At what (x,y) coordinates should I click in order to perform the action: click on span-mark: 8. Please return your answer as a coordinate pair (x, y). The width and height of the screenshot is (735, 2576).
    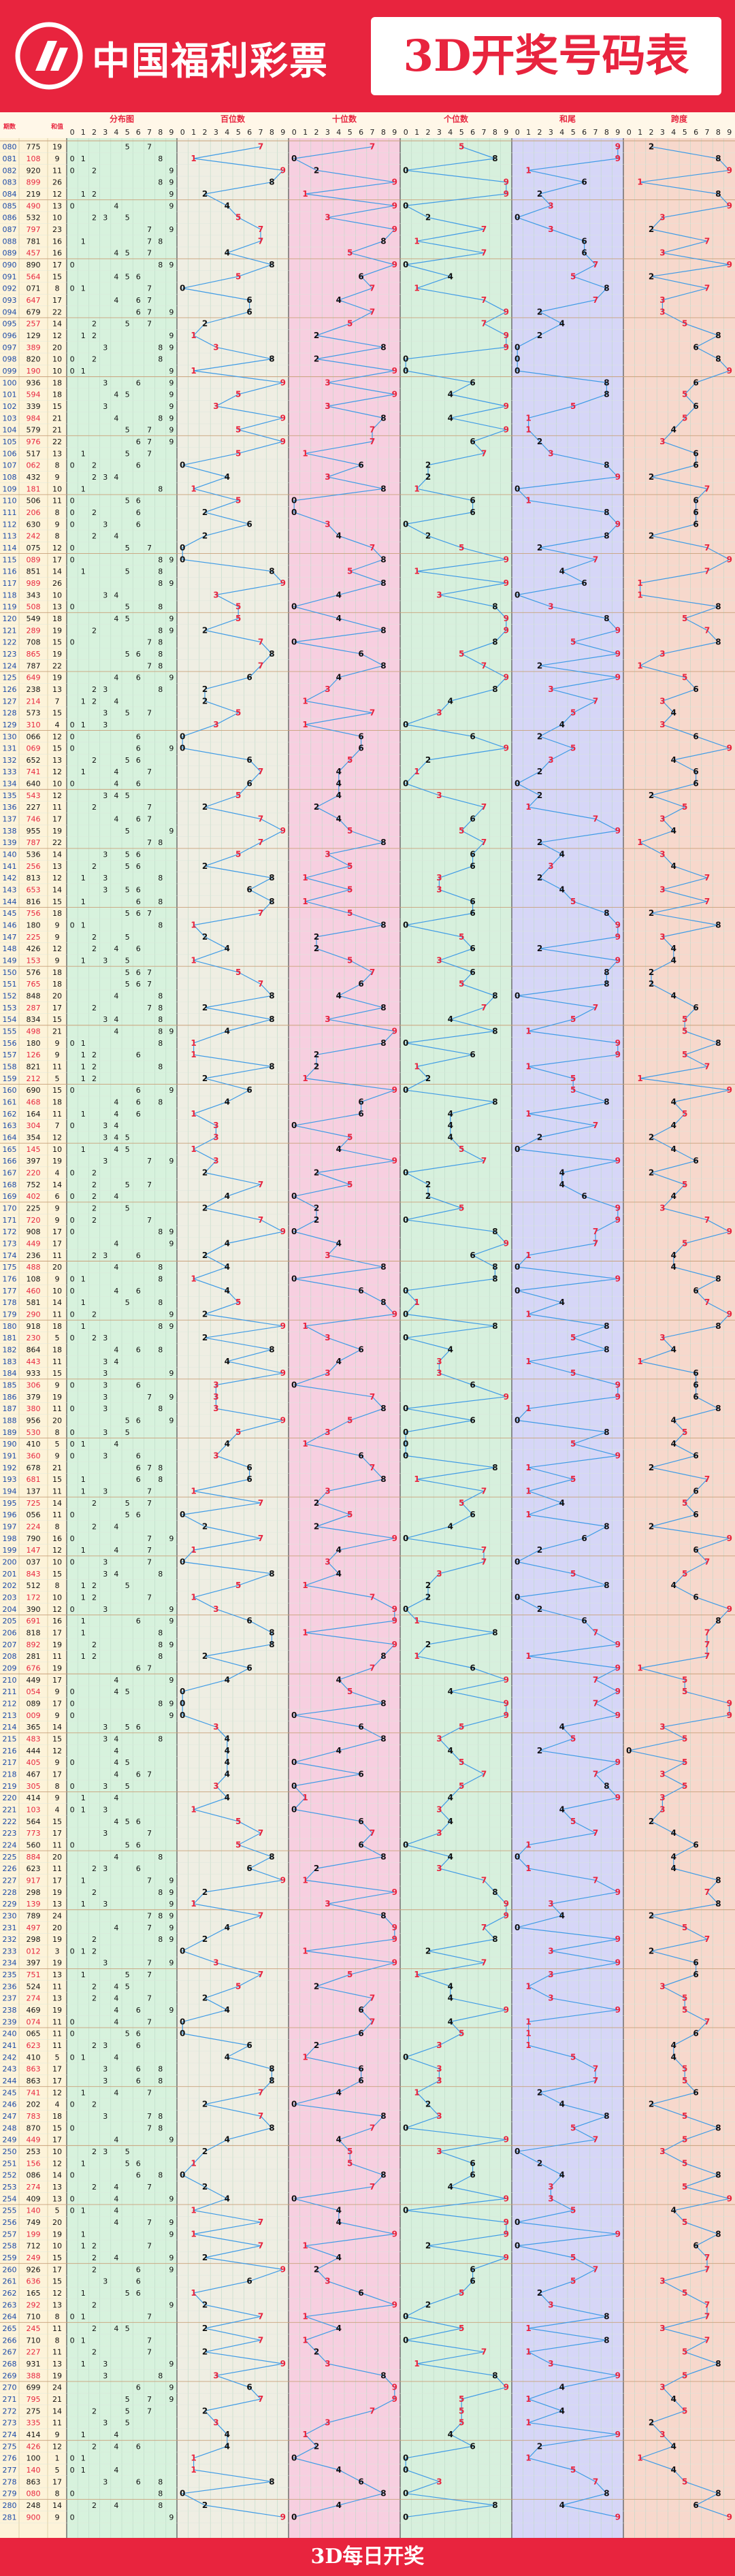
    Looking at the image, I should click on (718, 359).